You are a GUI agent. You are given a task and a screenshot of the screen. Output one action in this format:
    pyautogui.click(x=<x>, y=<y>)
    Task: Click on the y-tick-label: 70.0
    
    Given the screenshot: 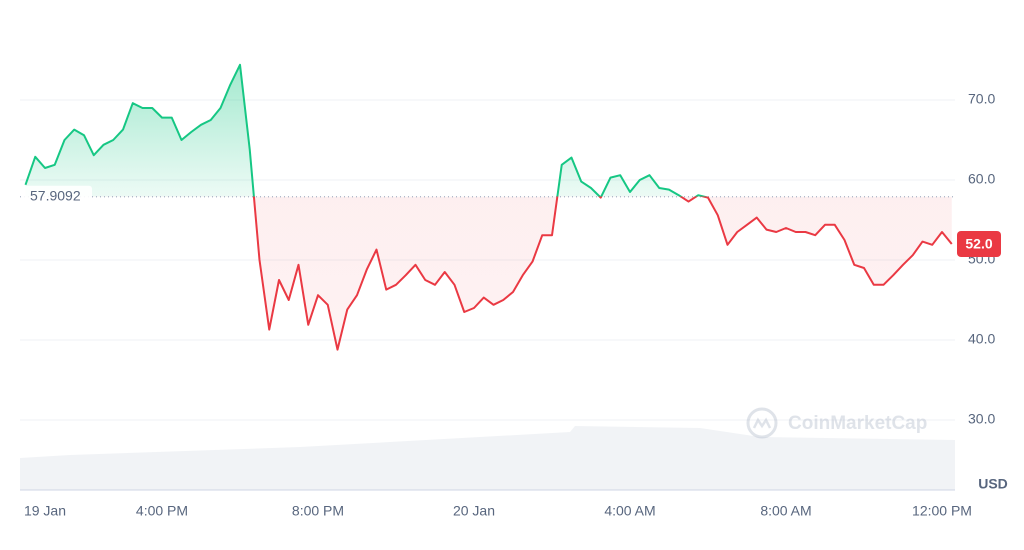 What is the action you would take?
    pyautogui.click(x=981, y=99)
    